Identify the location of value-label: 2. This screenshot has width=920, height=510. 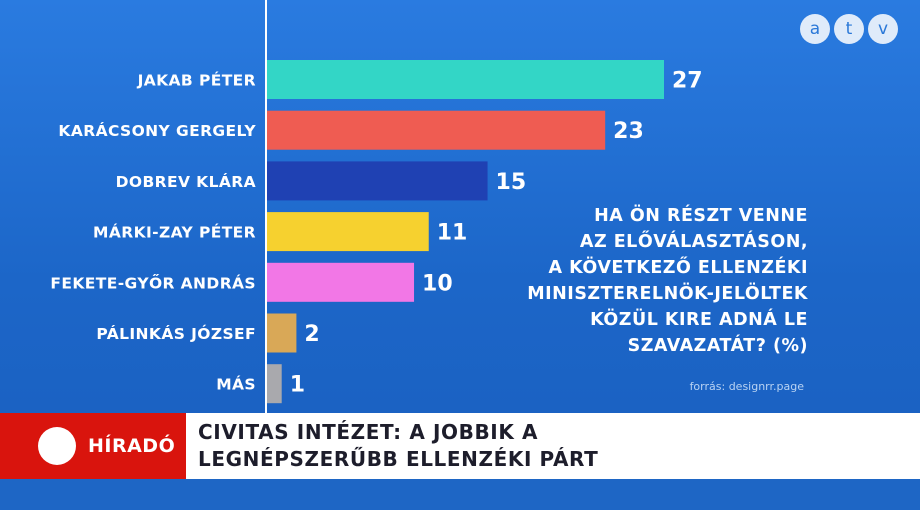
(311, 334).